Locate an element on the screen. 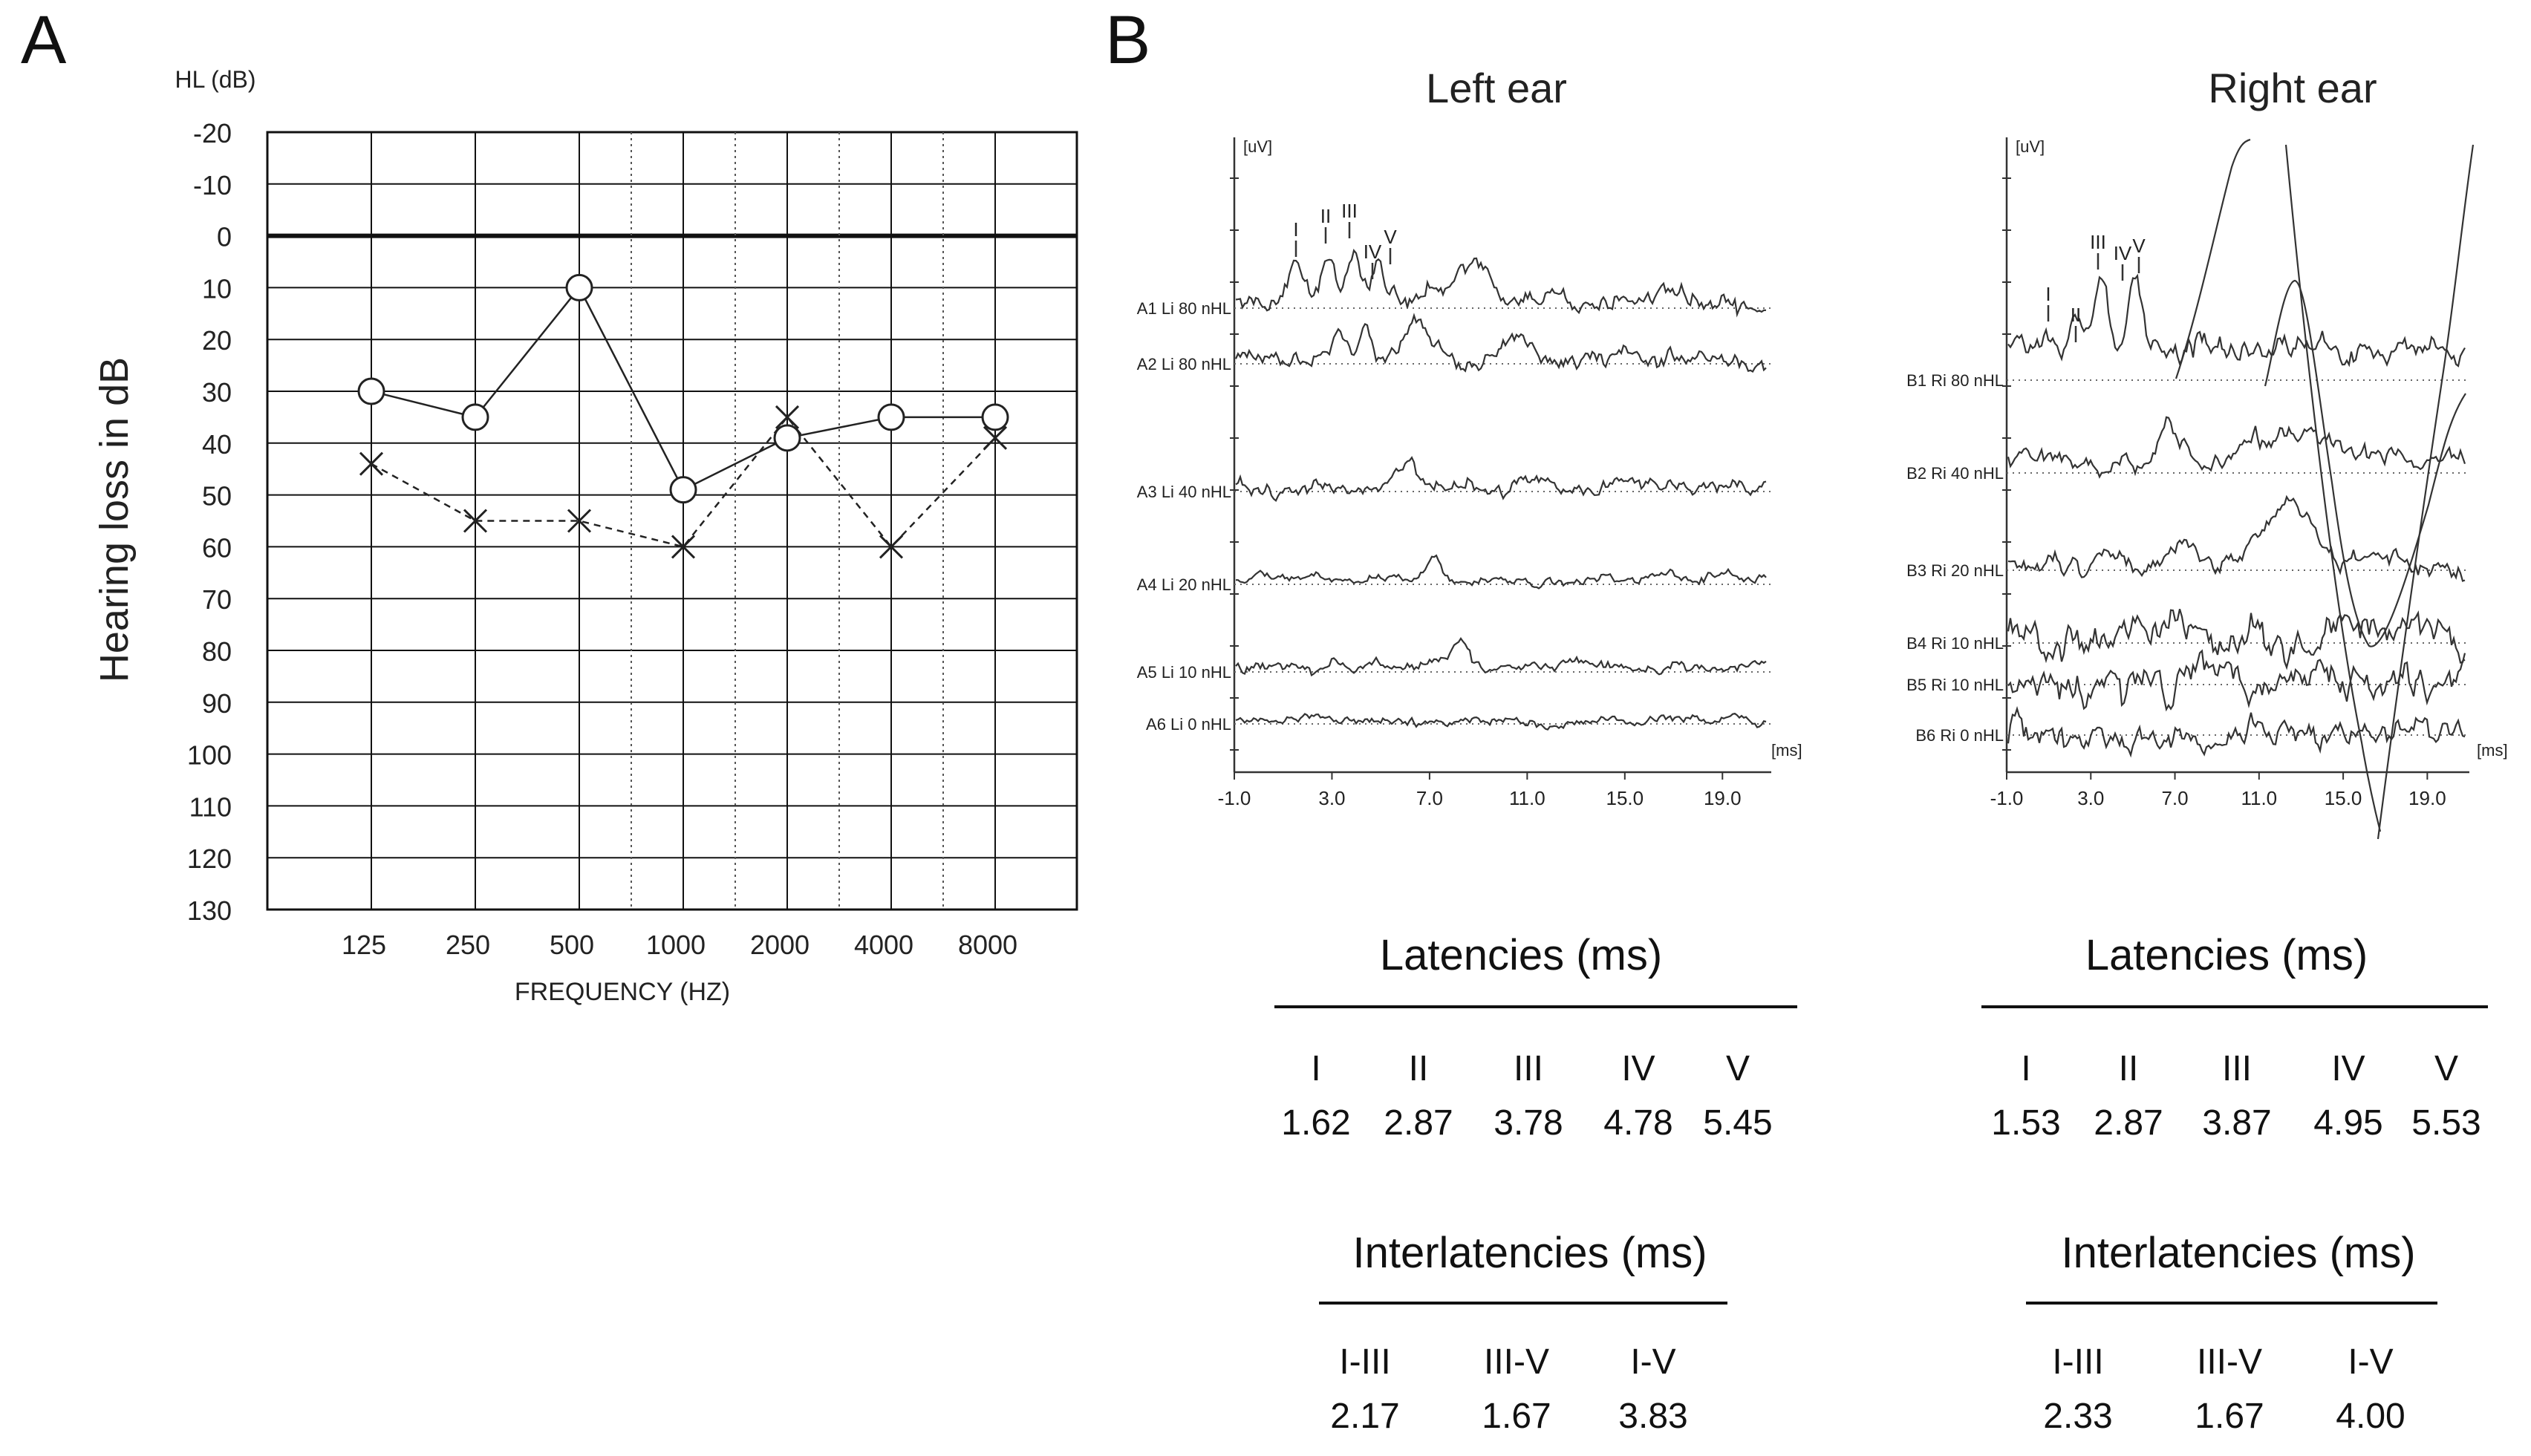 This screenshot has height=1456, width=2531. table-value: 5.53 is located at coordinates (2445, 1123).